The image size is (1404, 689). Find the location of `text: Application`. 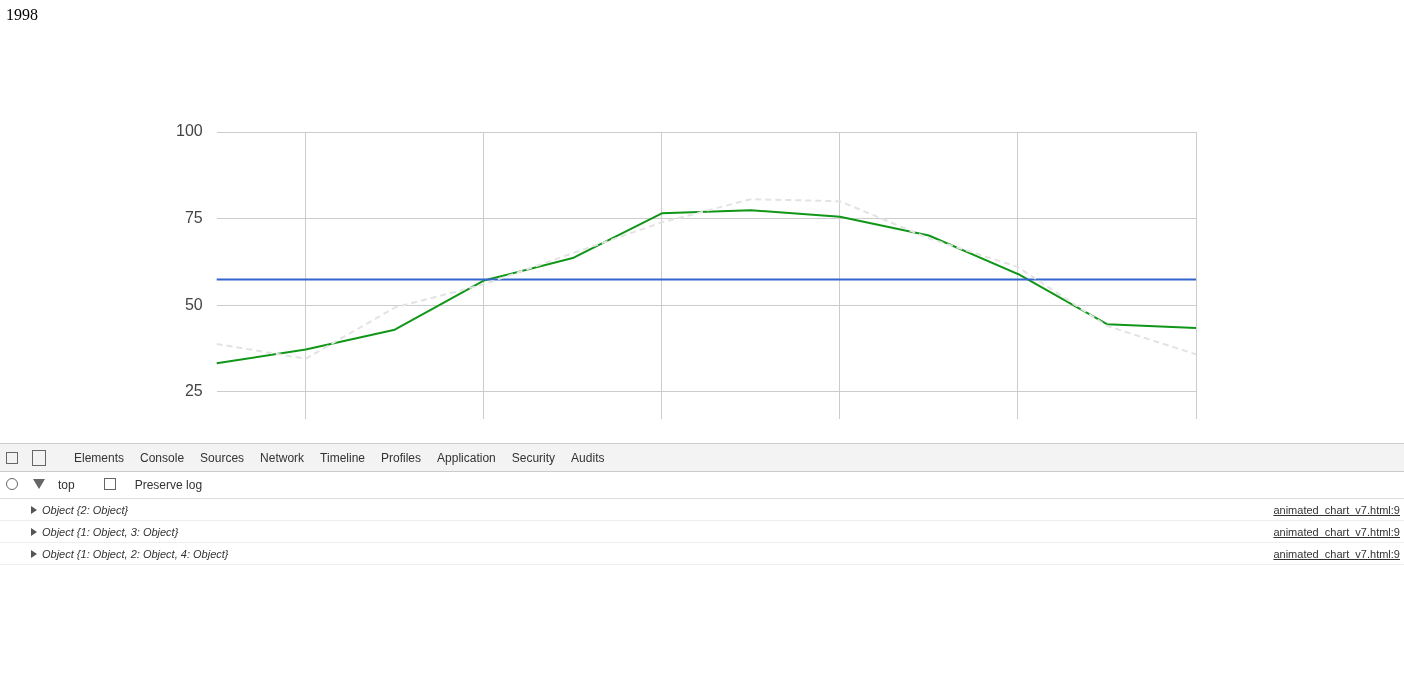

text: Application is located at coordinates (466, 457).